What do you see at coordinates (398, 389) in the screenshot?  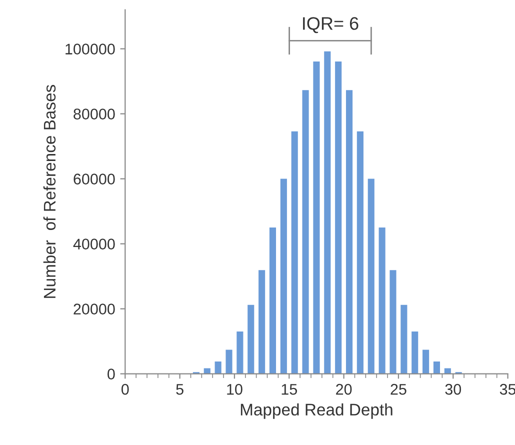 I see `x-tick-label: 25` at bounding box center [398, 389].